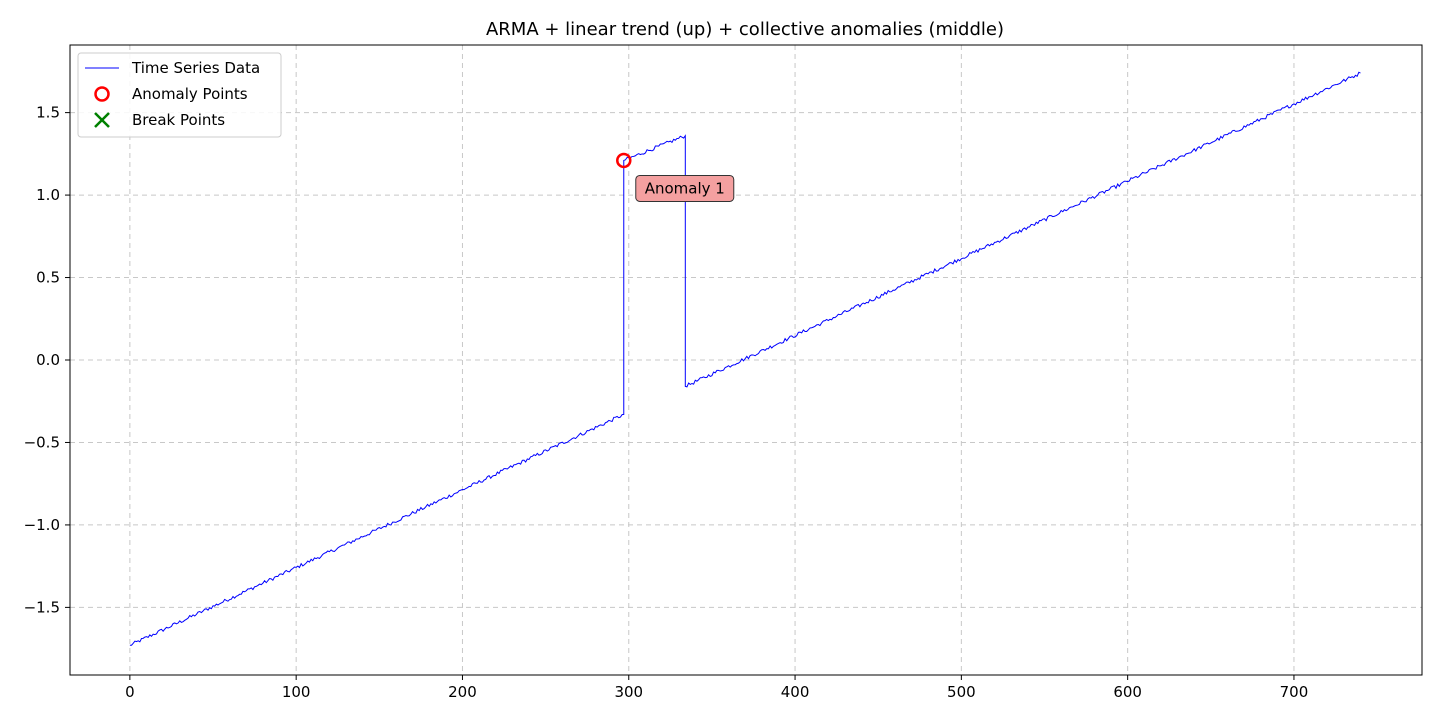 The width and height of the screenshot is (1440, 720). I want to click on legend-swatch-break-x, so click(102, 120).